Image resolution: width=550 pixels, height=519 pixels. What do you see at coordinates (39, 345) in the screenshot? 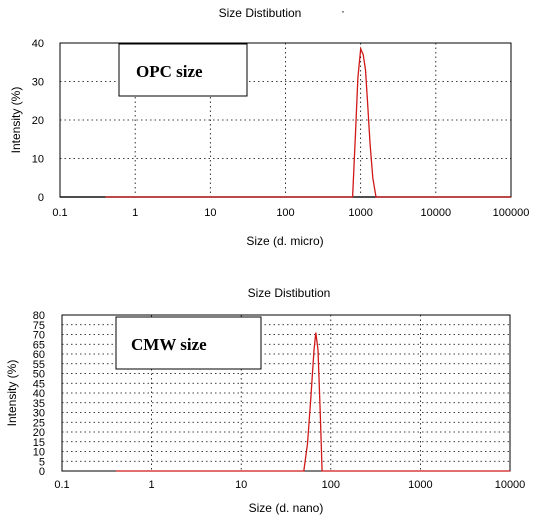
I see `y-tick-label: 65` at bounding box center [39, 345].